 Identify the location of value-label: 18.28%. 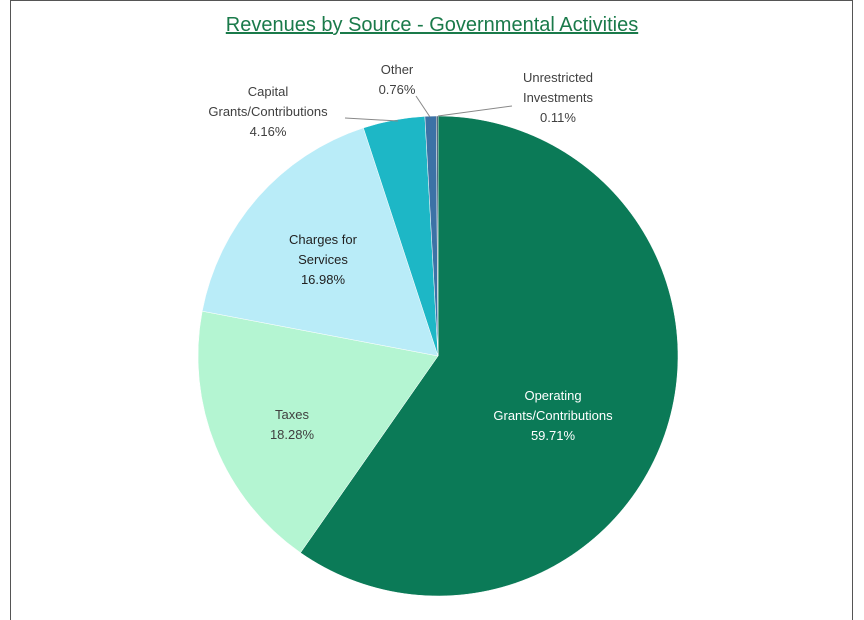
(292, 434).